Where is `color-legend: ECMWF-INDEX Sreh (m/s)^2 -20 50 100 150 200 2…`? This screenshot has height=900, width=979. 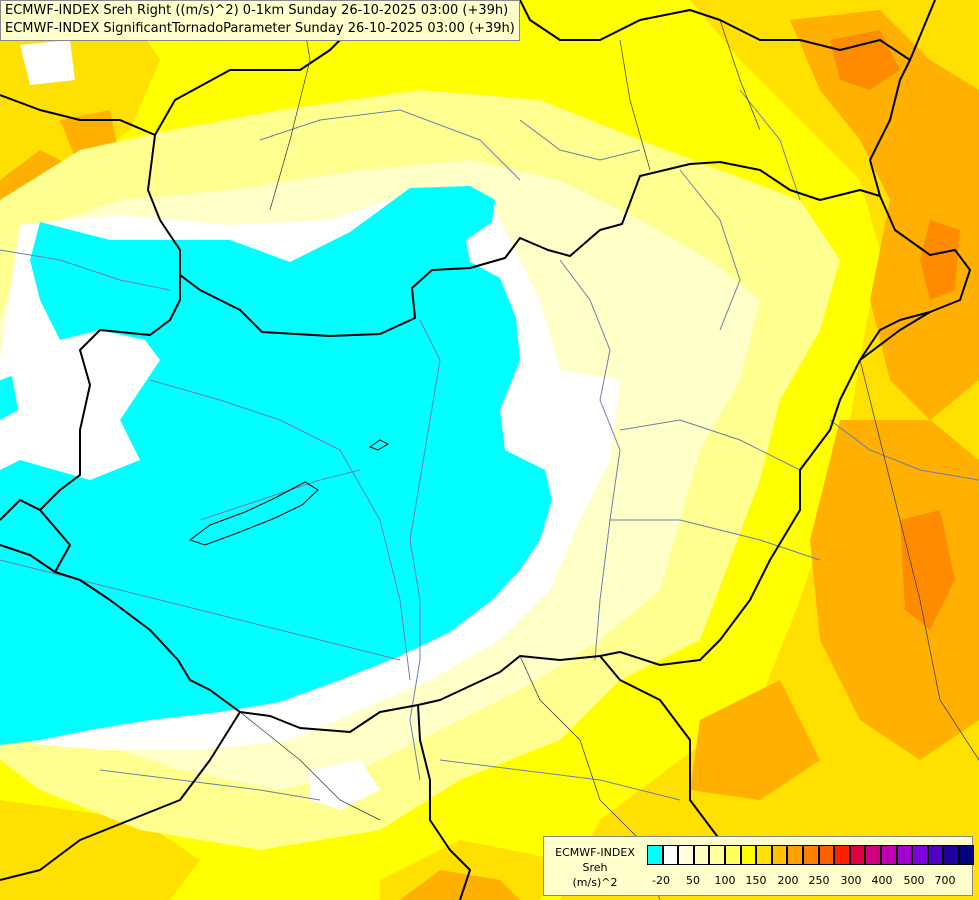 color-legend: ECMWF-INDEX Sreh (m/s)^2 -20 50 100 150 200 2… is located at coordinates (759, 866).